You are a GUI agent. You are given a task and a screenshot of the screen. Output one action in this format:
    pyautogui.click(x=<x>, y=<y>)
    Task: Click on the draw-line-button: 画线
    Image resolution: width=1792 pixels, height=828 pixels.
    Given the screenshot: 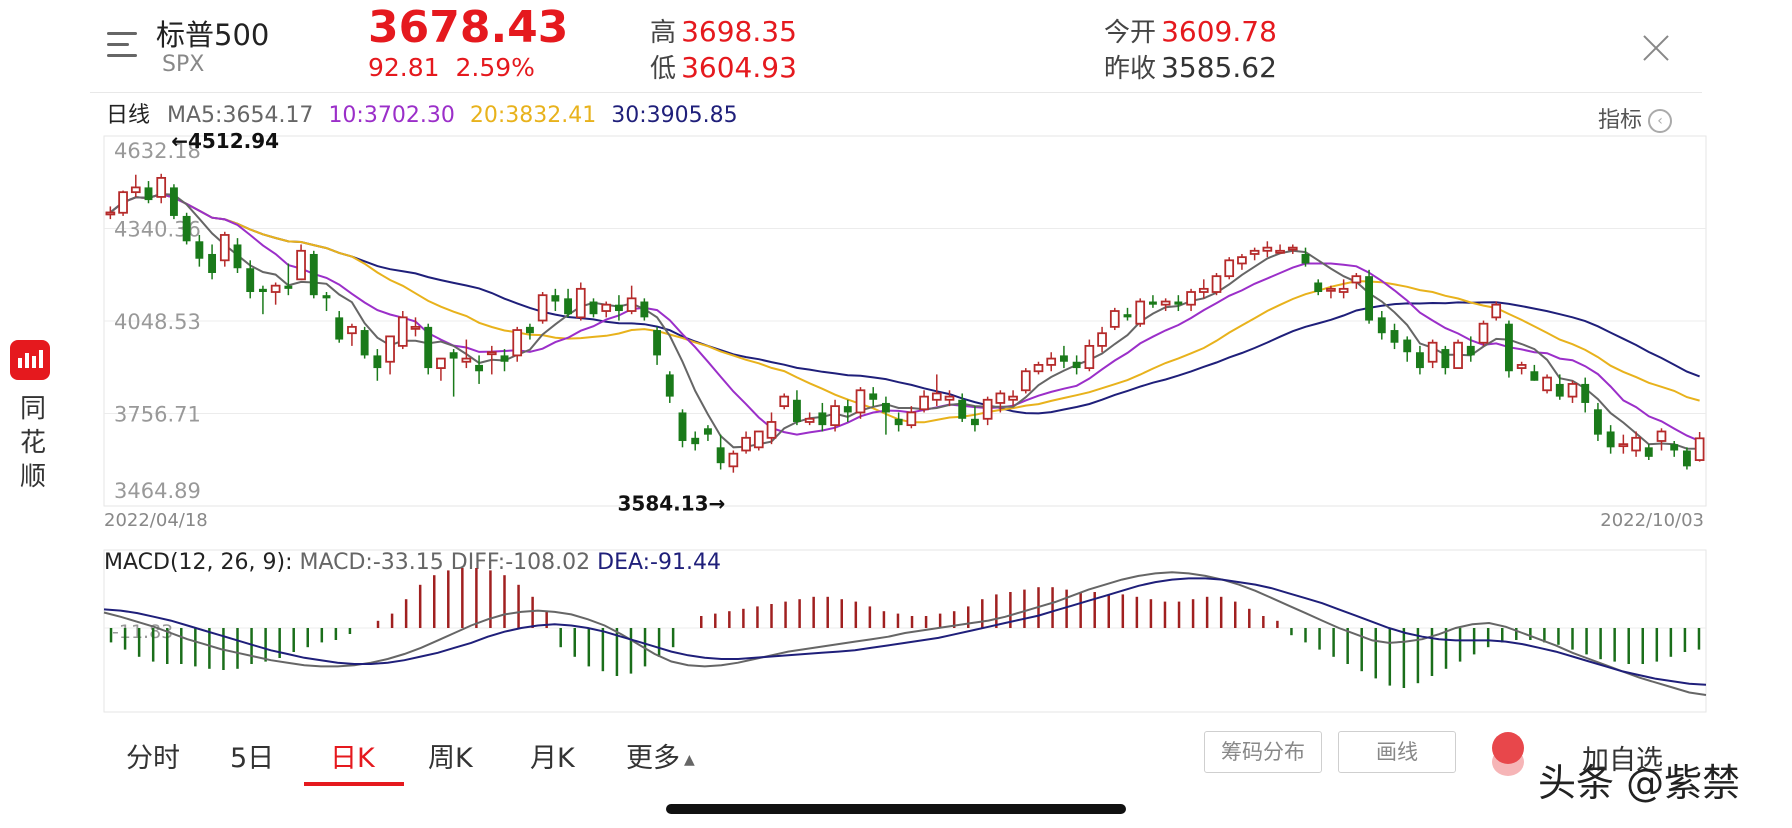 What is the action you would take?
    pyautogui.click(x=1397, y=752)
    